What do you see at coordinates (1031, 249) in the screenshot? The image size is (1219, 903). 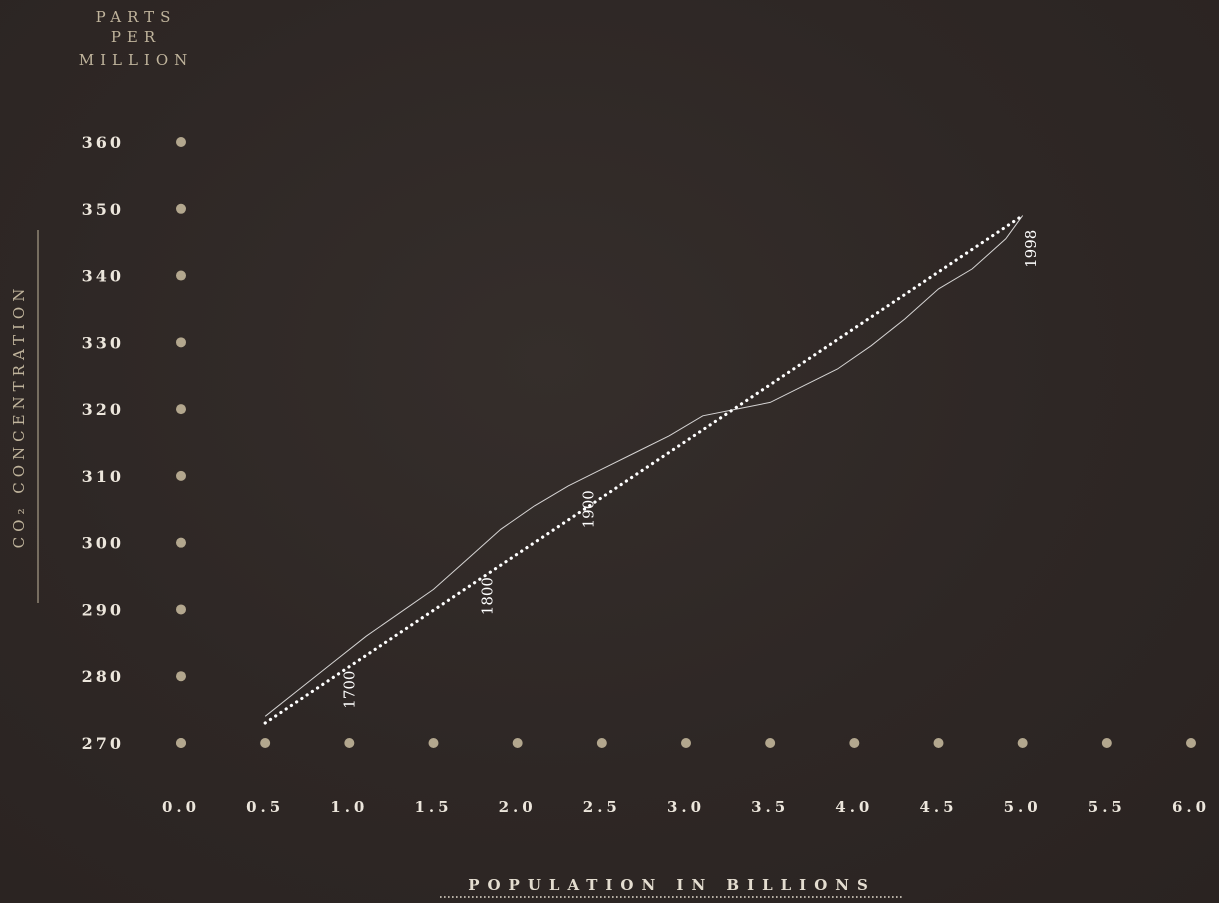 I see `annotation-1998: 1998` at bounding box center [1031, 249].